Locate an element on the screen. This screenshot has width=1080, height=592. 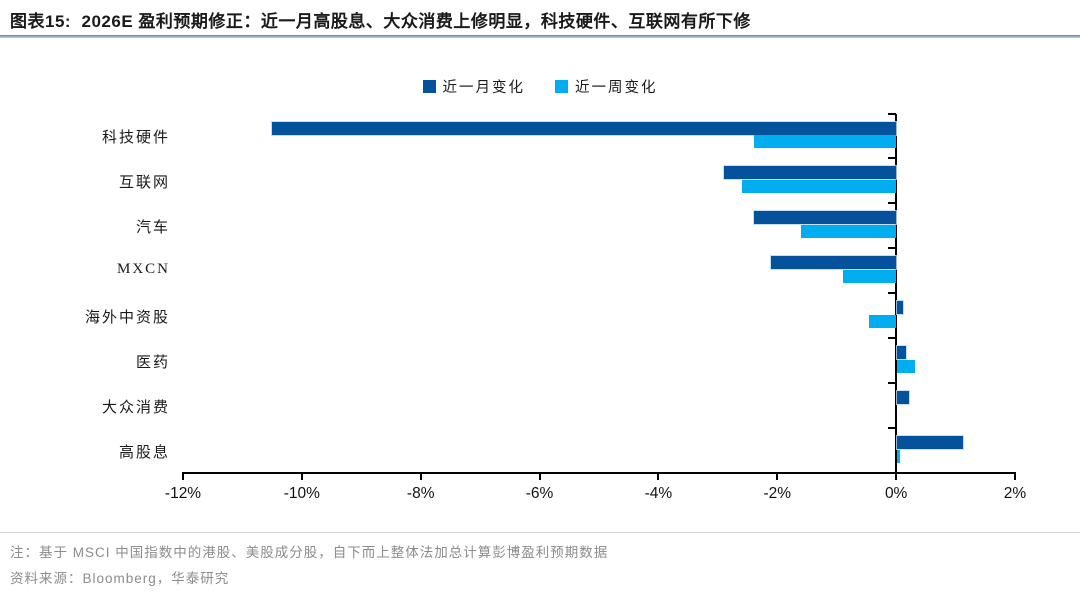
category-label: 医药 is located at coordinates (152, 362).